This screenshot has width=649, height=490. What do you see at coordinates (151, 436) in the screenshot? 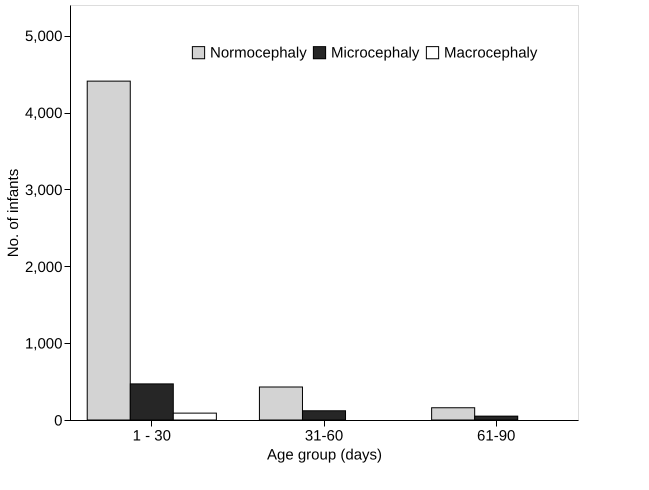
I see `x-tick-label: 1 - 30` at bounding box center [151, 436].